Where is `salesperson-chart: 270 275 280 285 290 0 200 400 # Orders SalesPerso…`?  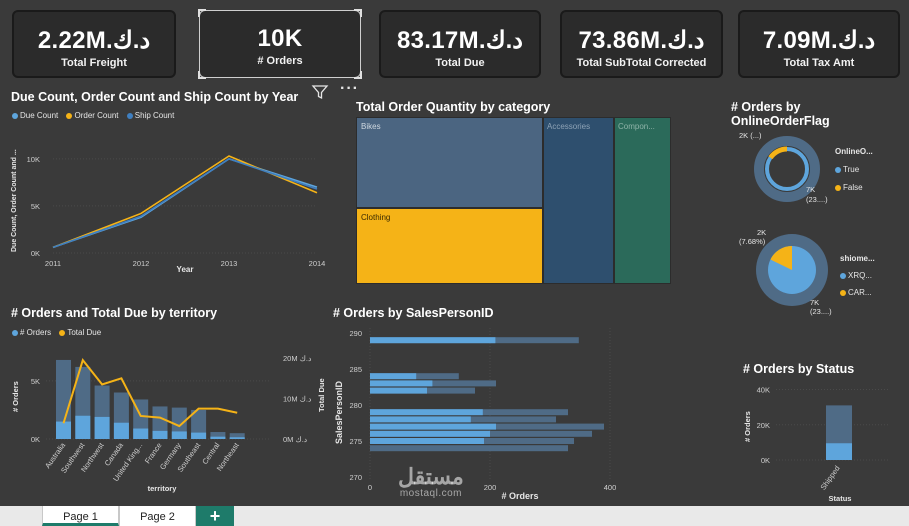 salesperson-chart: 270 275 280 285 290 0 200 400 # Orders SalesPerso… is located at coordinates (500, 412).